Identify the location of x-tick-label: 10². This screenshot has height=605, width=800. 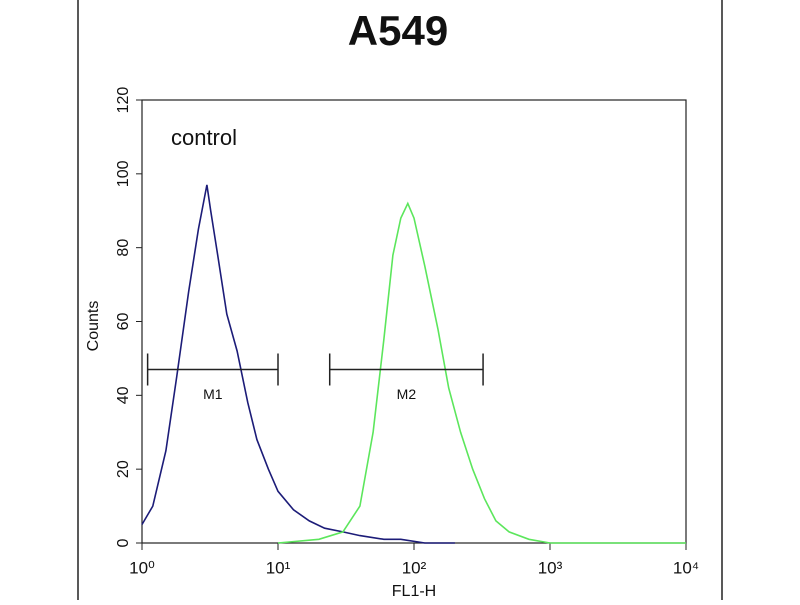
(414, 567).